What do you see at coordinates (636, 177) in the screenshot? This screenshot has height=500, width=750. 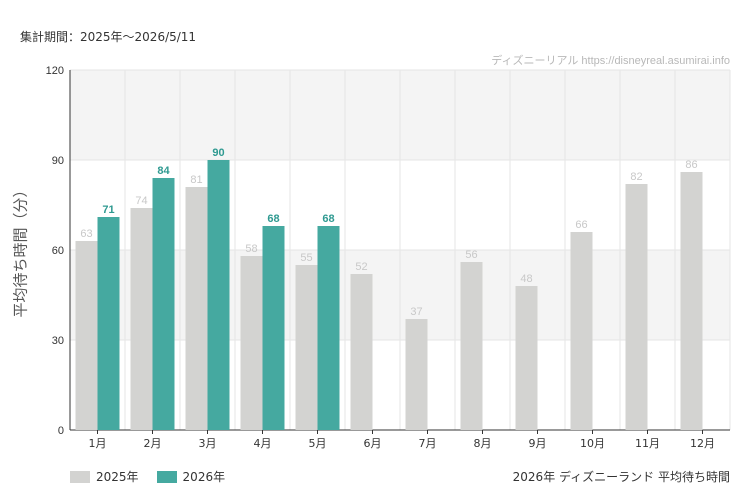 I see `data-label-2025: 82` at bounding box center [636, 177].